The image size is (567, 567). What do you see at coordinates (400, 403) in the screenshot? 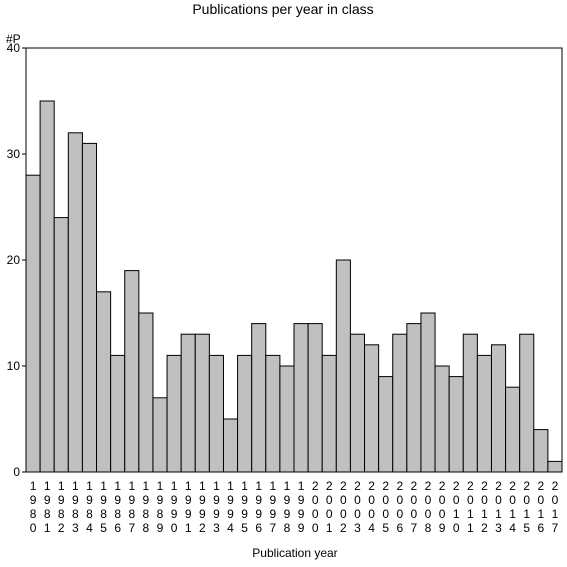
I see `bar-2006` at bounding box center [400, 403].